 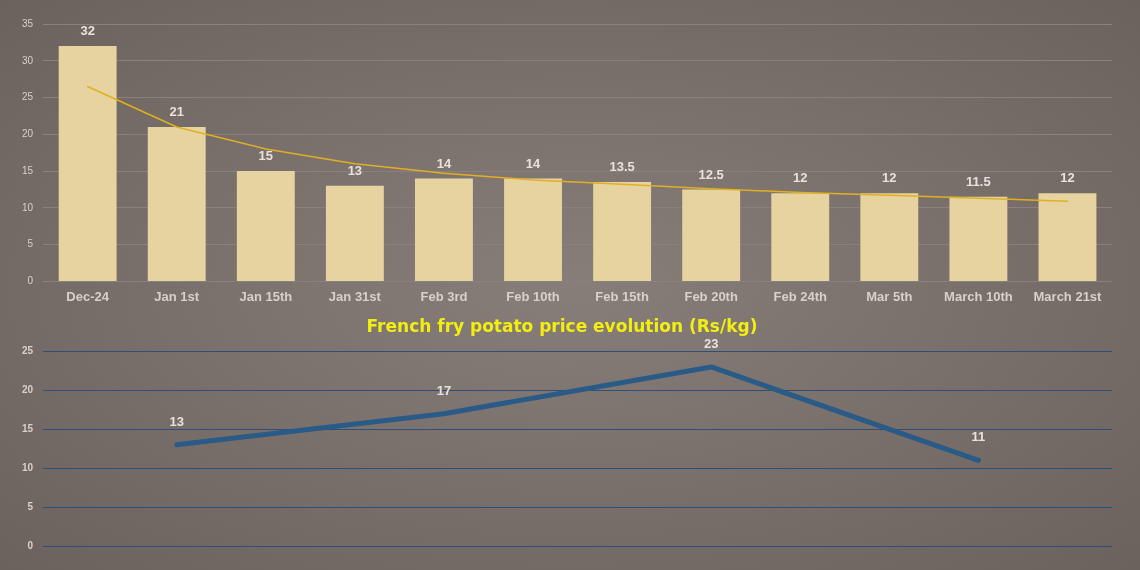 I want to click on x-tick-label: Jan 31st, so click(x=355, y=296).